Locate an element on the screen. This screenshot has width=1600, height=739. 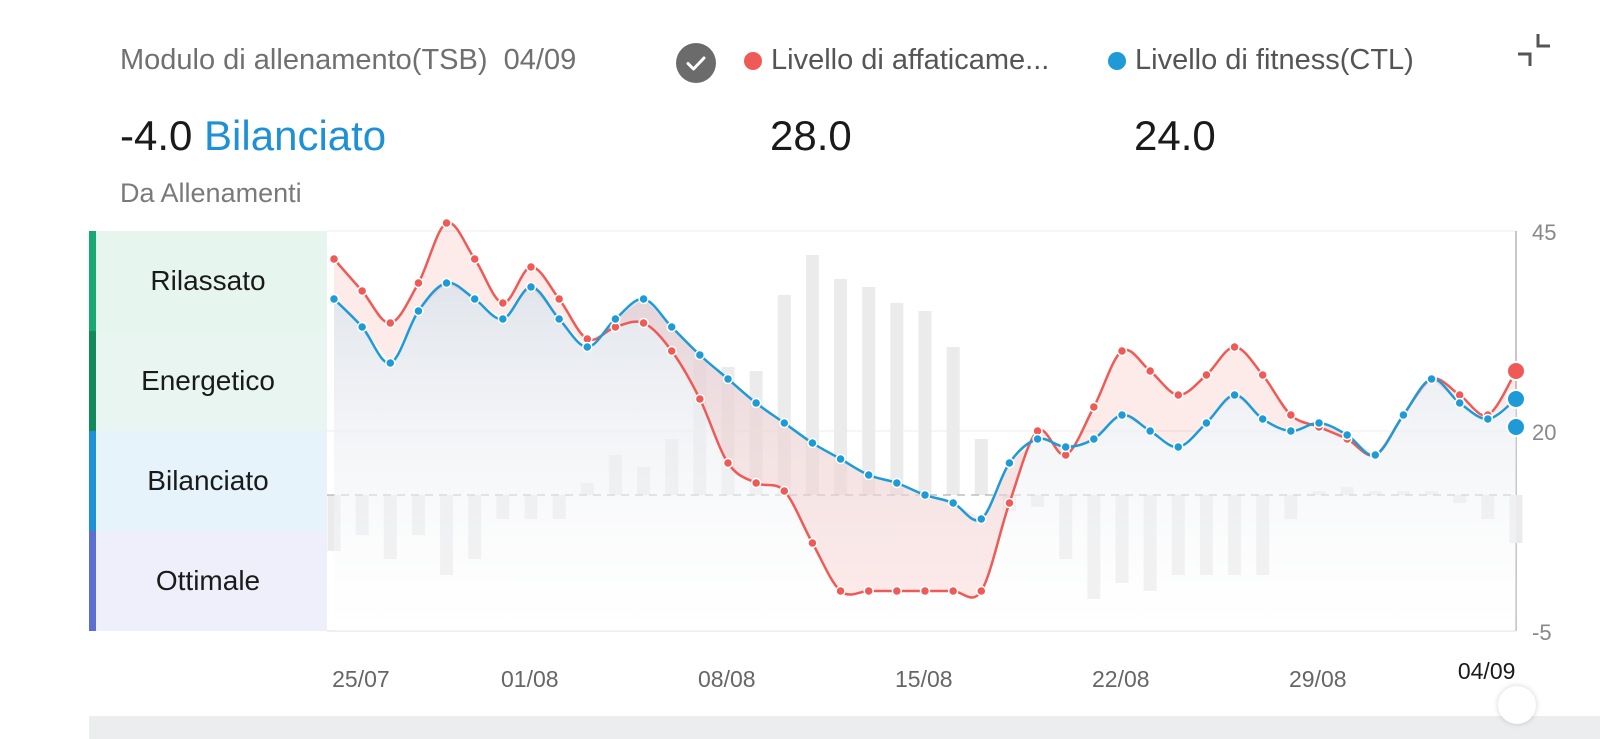
fatigue-dot-icon is located at coordinates (753, 60).